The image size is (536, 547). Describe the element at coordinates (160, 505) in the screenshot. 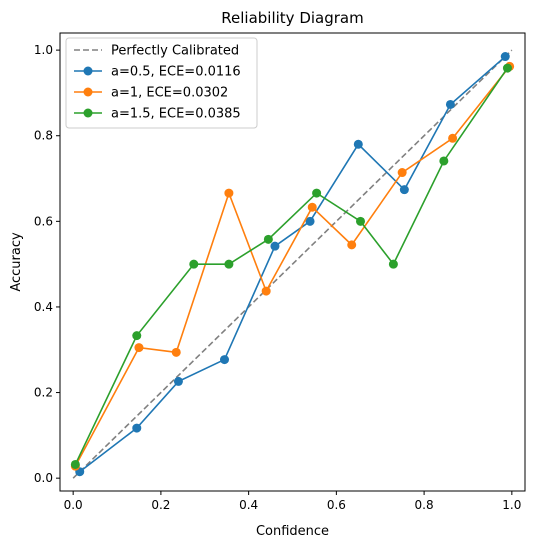

I see `x-tick-label: 0.2` at that location.